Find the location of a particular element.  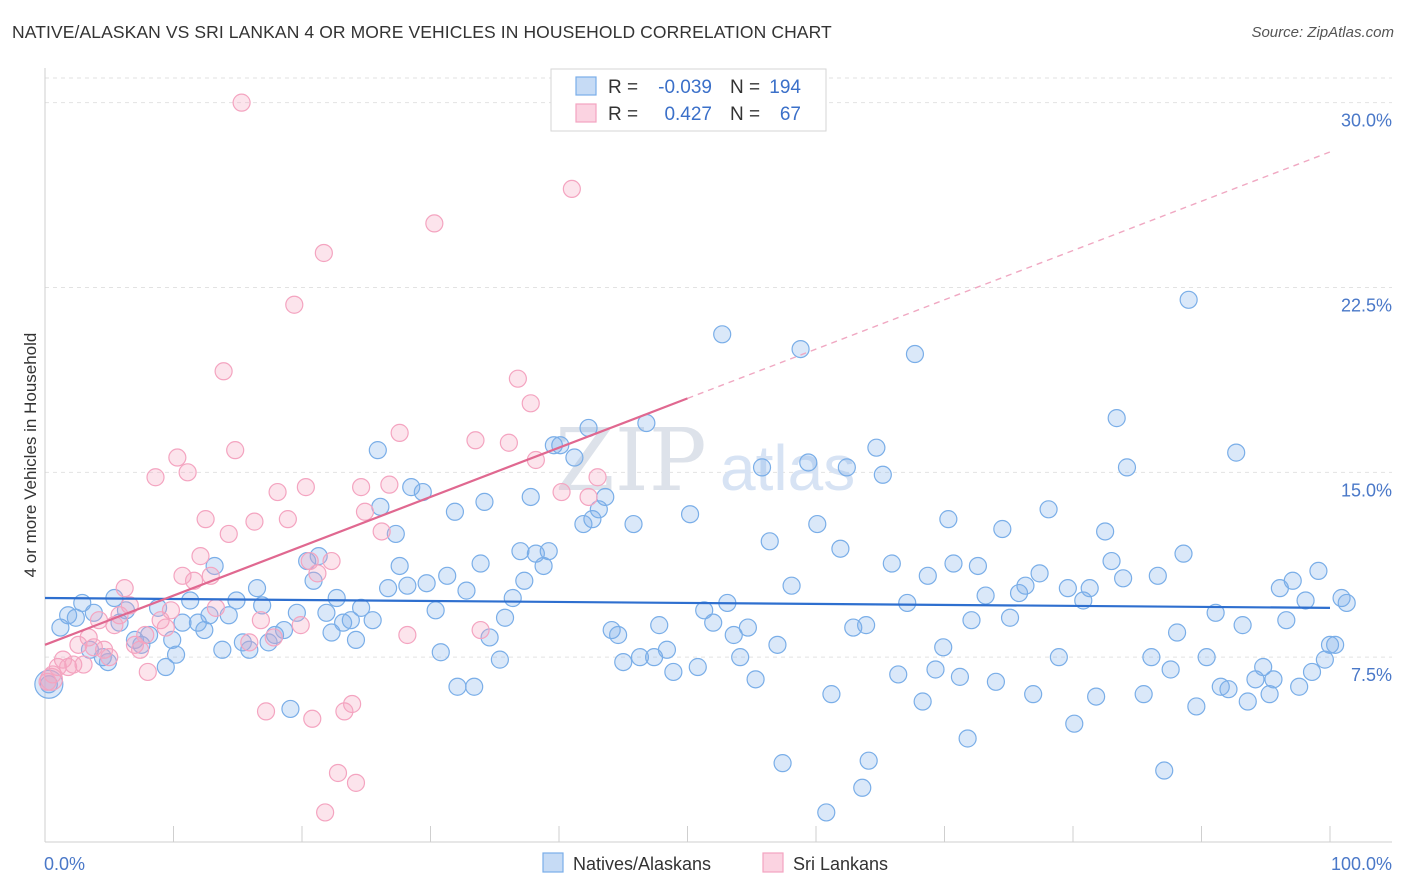

y-axis-label: 4 or more Vehicles in Household is located at coordinates (30, 455).